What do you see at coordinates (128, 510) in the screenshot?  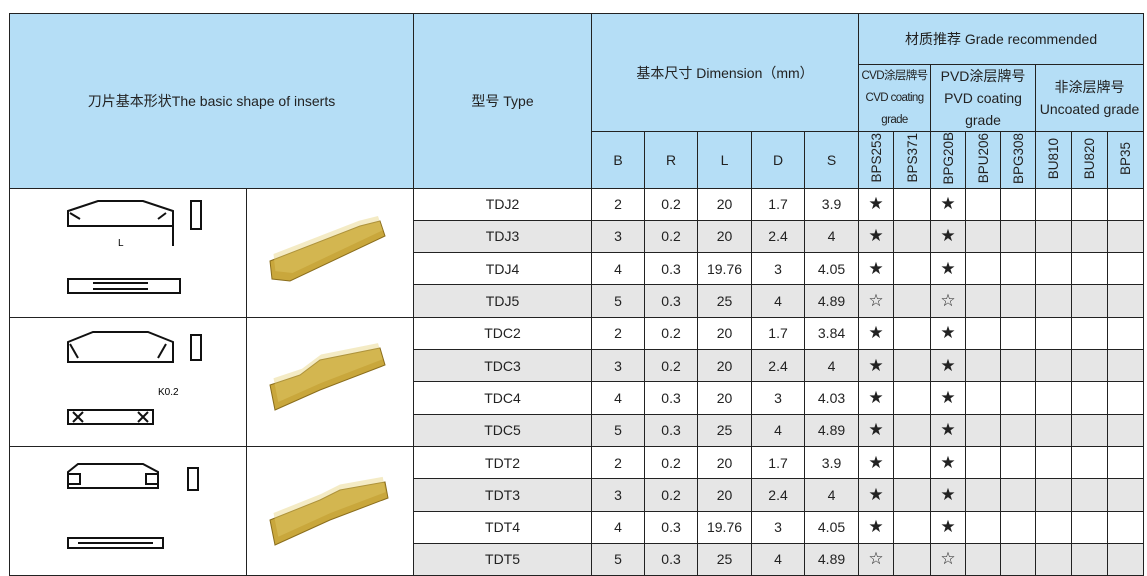 I see `insert-drawing` at bounding box center [128, 510].